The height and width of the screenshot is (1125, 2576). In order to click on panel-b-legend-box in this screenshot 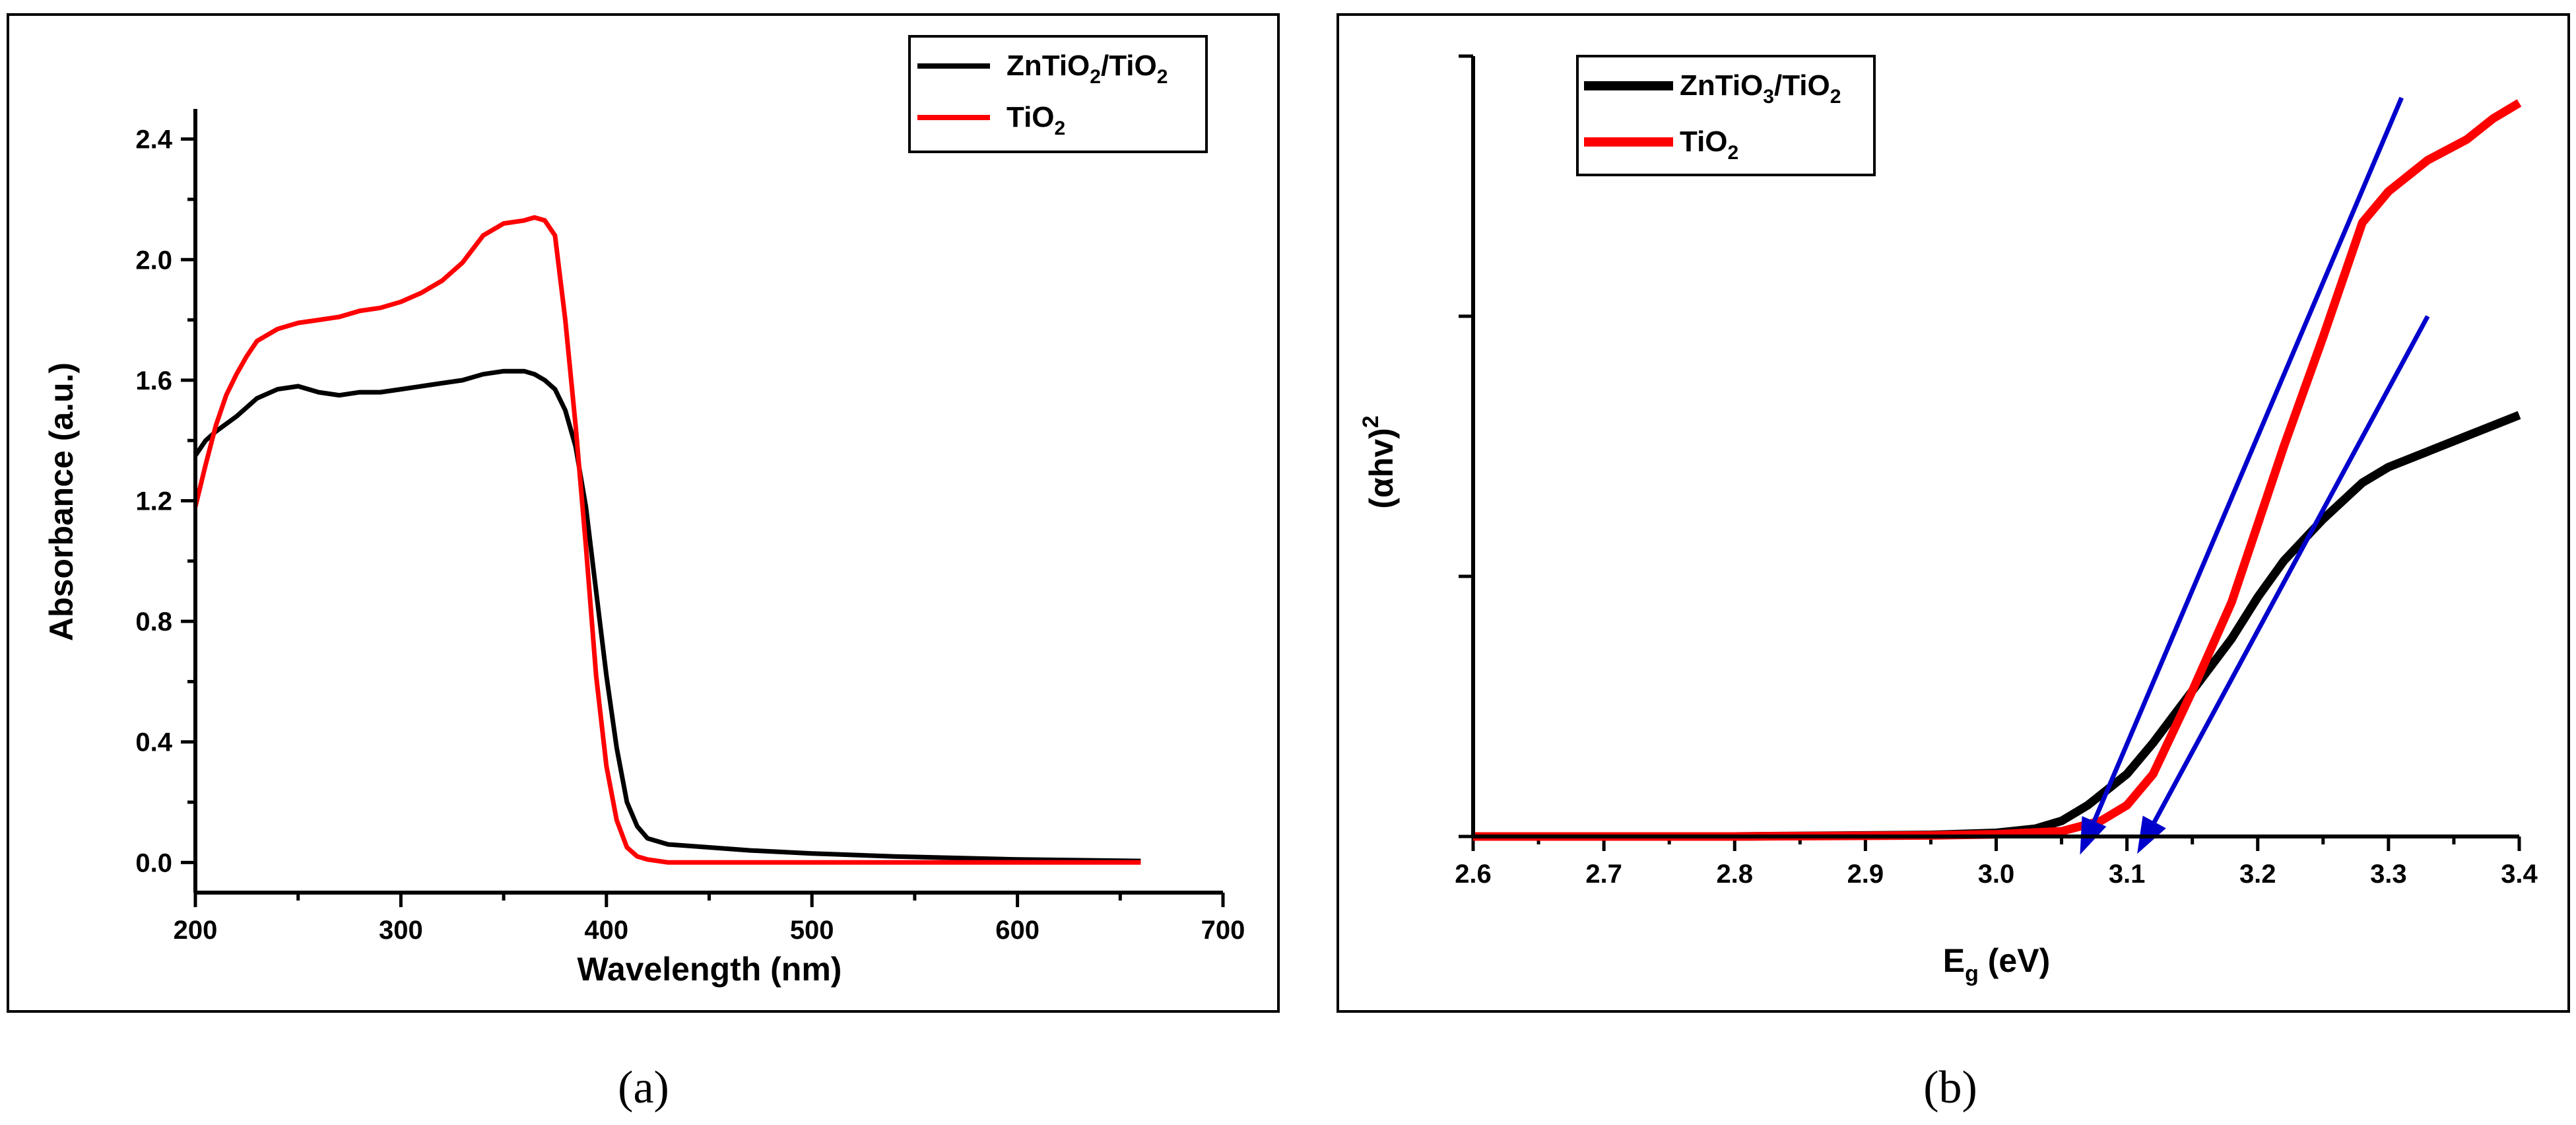, I will do `click(1726, 115)`.